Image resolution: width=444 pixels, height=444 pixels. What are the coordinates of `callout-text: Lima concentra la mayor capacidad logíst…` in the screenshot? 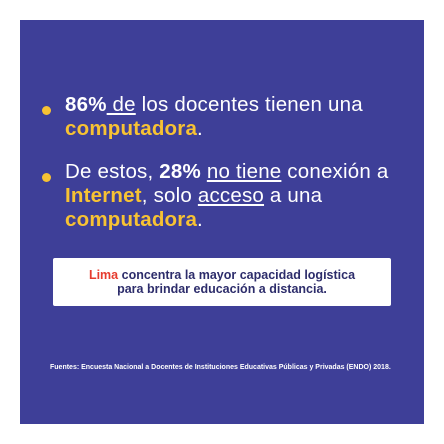 It's located at (222, 282).